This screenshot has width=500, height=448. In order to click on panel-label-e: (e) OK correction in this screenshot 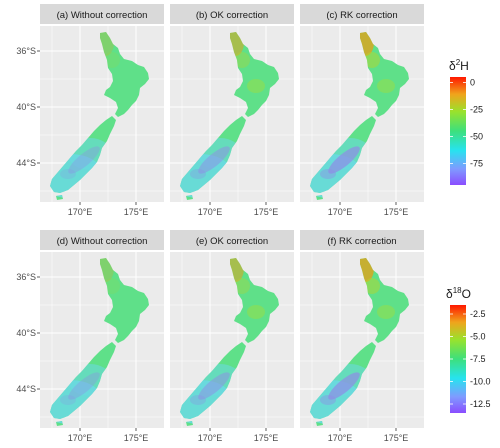, I will do `click(232, 241)`.